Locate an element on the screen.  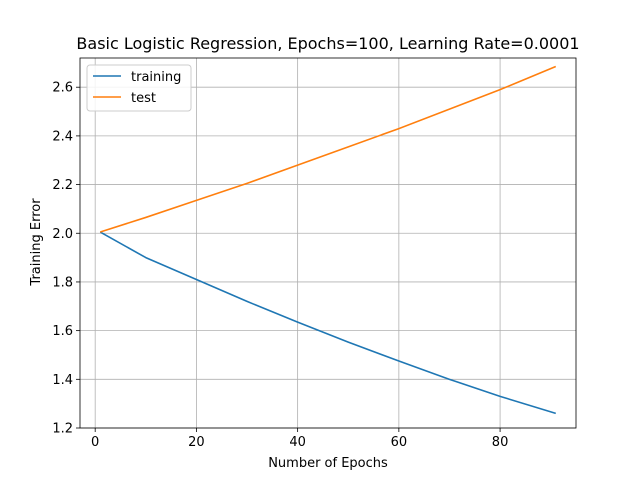
x-tick-label: 20 is located at coordinates (196, 442).